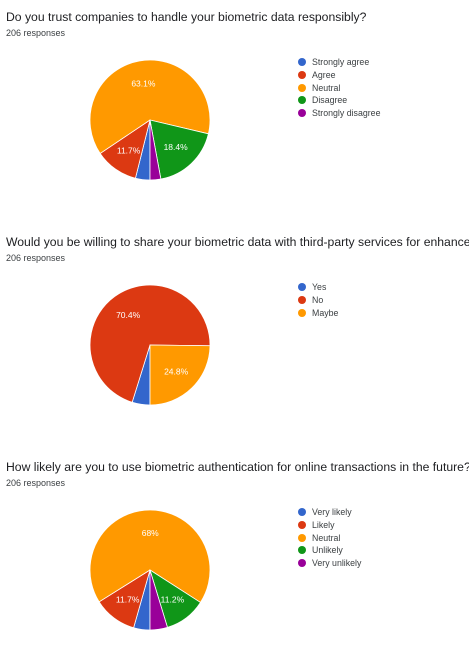 The height and width of the screenshot is (669, 469). What do you see at coordinates (324, 75) in the screenshot?
I see `legend-label: Agree` at bounding box center [324, 75].